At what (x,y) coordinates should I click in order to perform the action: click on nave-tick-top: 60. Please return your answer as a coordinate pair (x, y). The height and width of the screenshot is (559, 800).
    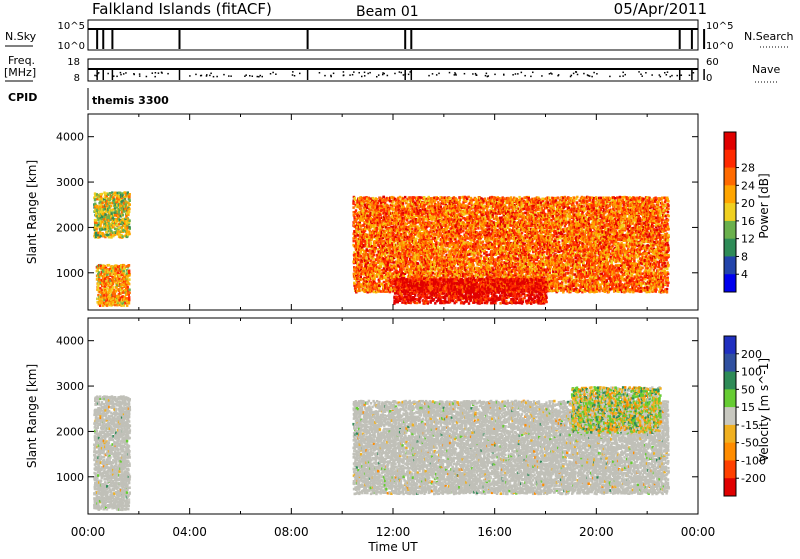
    Looking at the image, I should click on (712, 62).